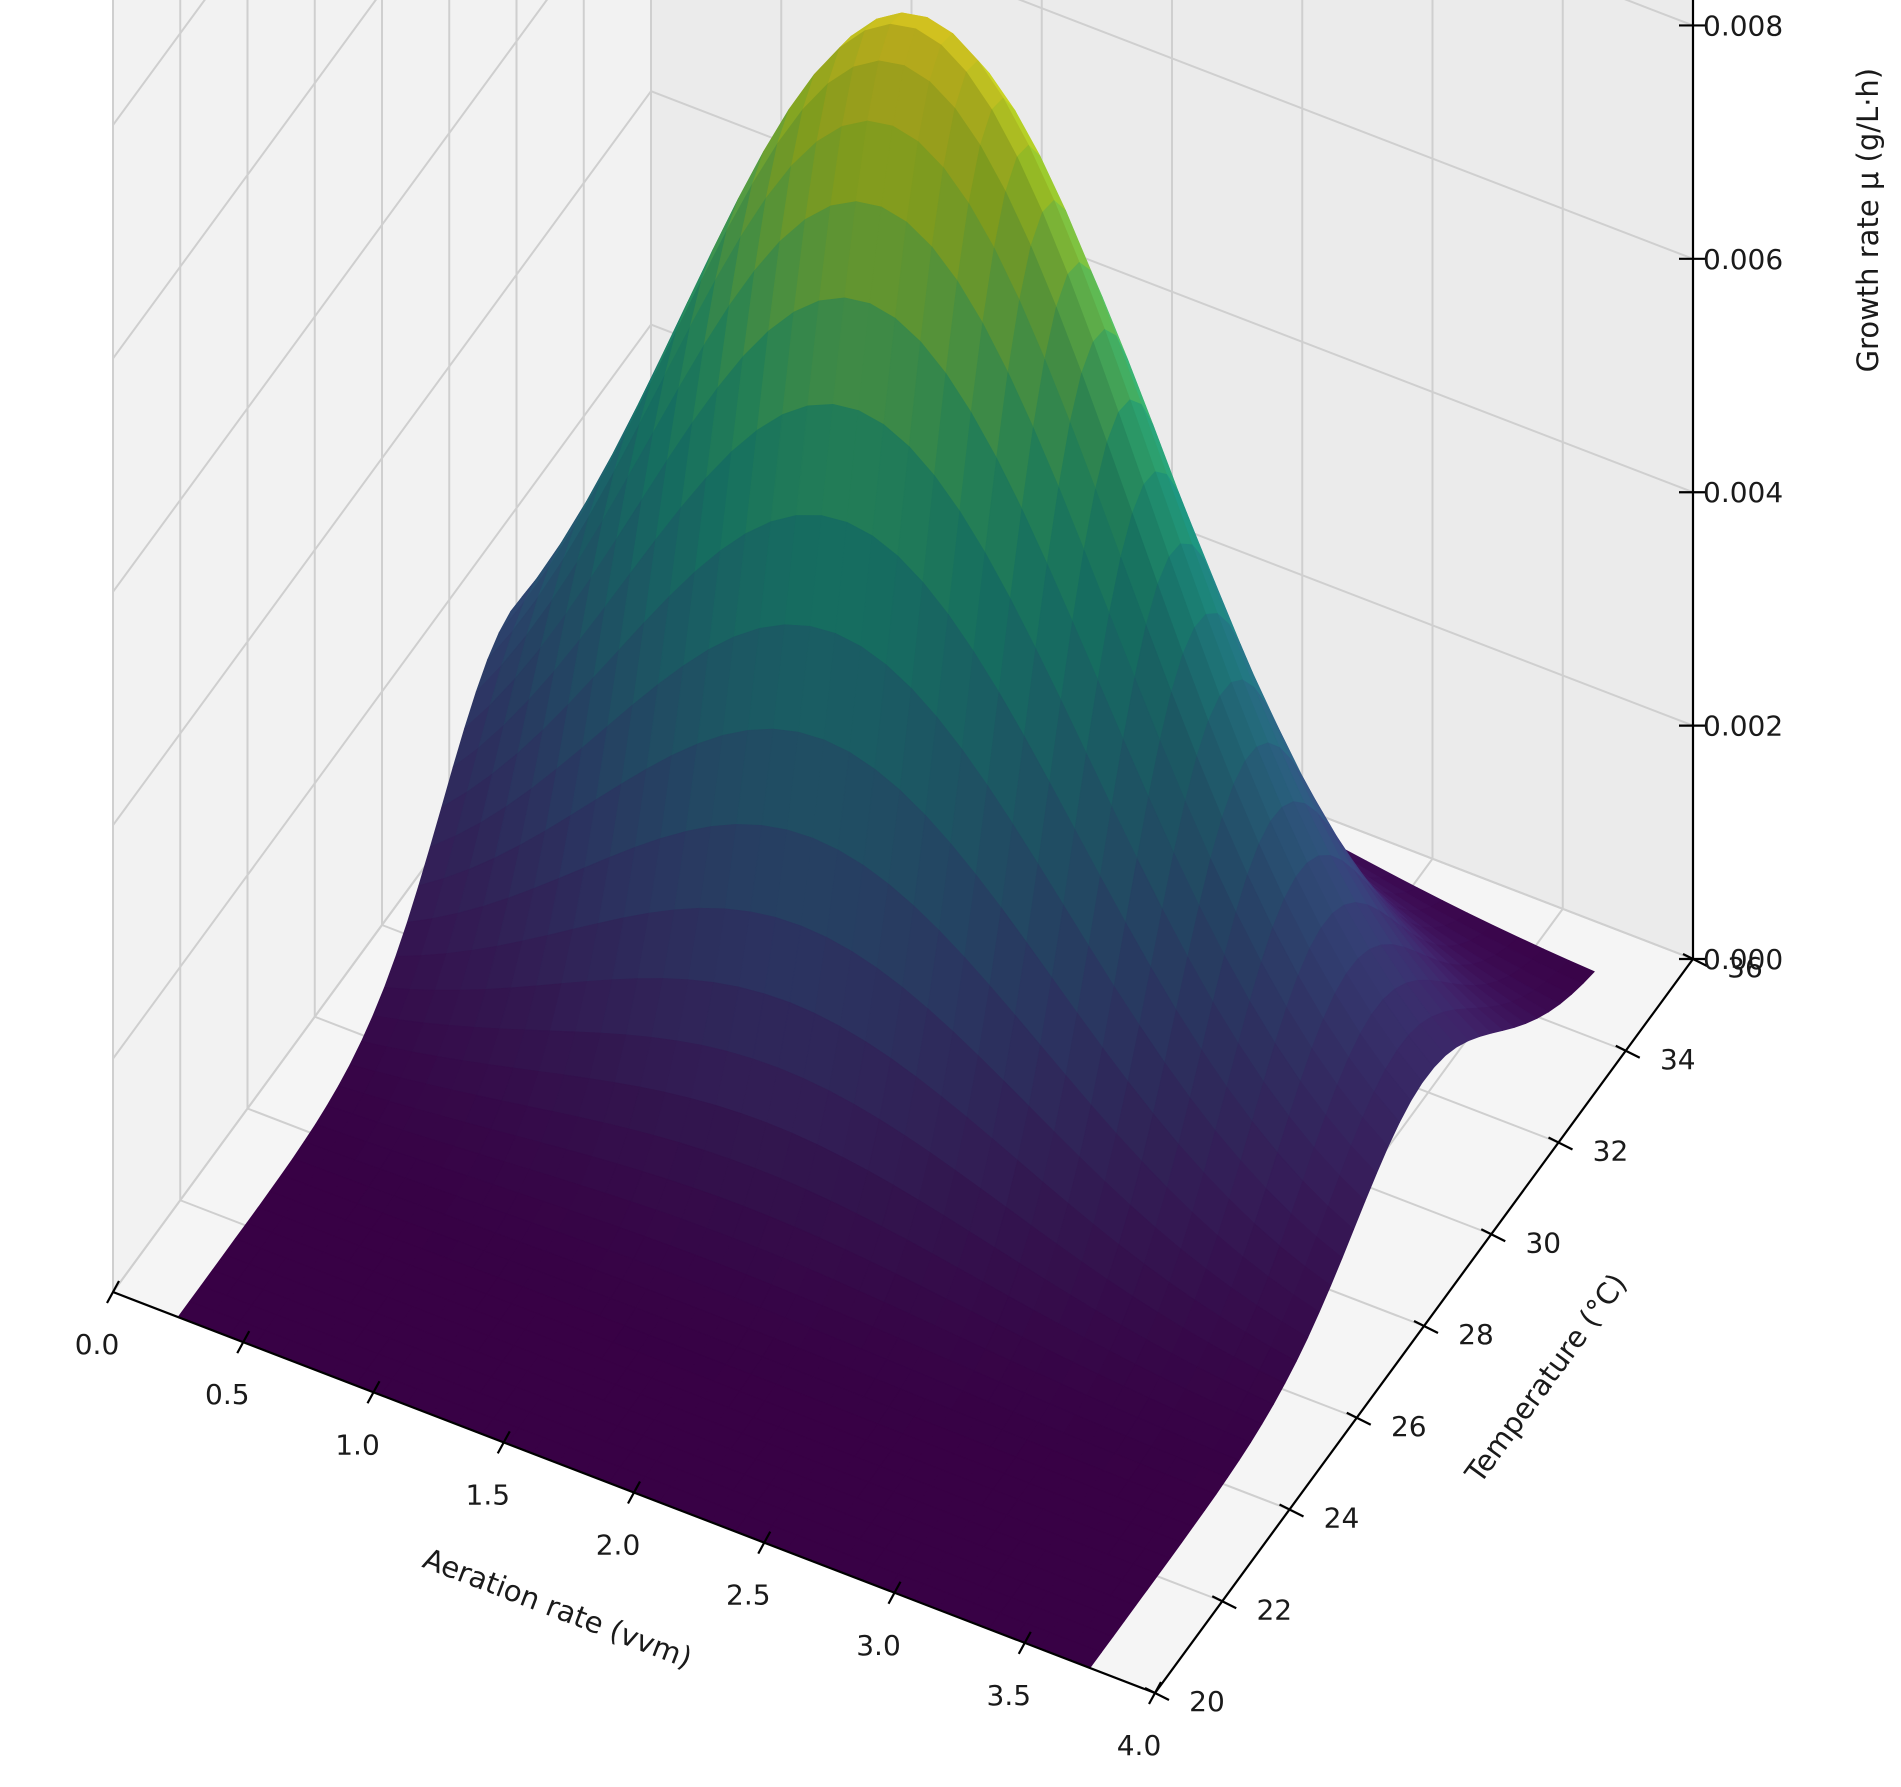  What do you see at coordinates (1342, 1518) in the screenshot?
I see `y-tick-label: 24` at bounding box center [1342, 1518].